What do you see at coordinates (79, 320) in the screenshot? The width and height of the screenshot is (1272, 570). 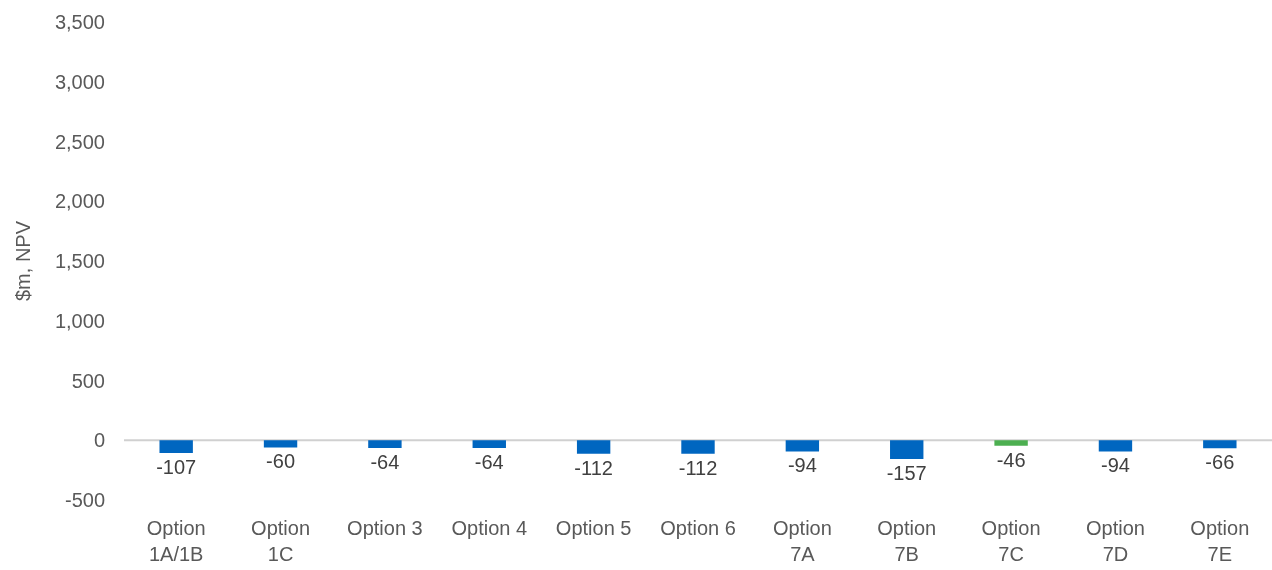 I see `y-tick-label: 1,000` at bounding box center [79, 320].